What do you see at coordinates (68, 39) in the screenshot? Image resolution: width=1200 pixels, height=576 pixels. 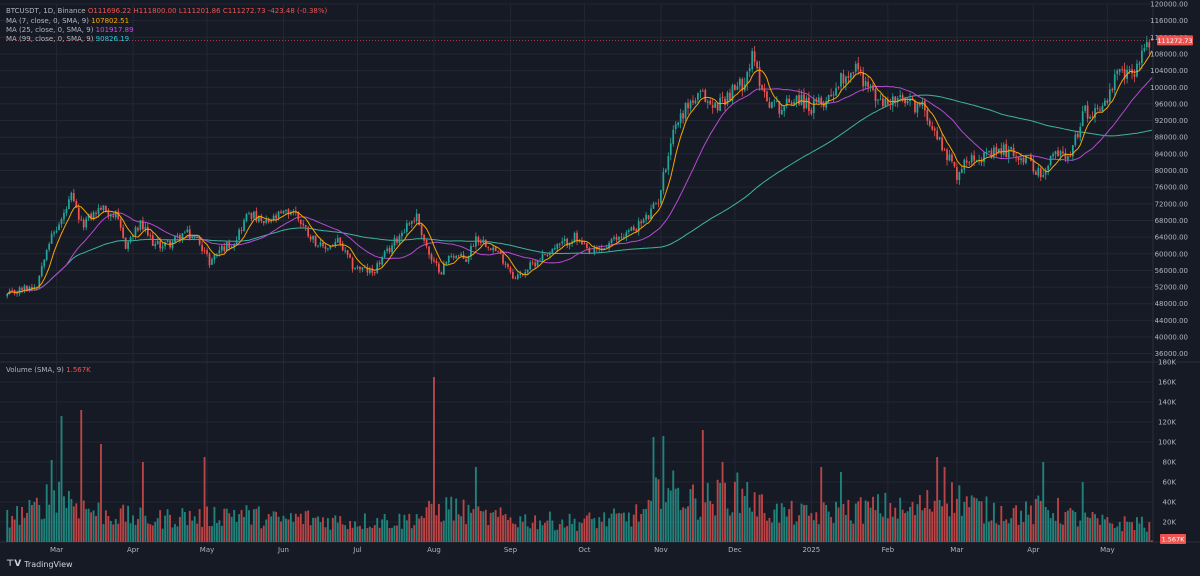 I see `ma99-legend: MA (99, close, 0, SMA, 9) 90826.19` at bounding box center [68, 39].